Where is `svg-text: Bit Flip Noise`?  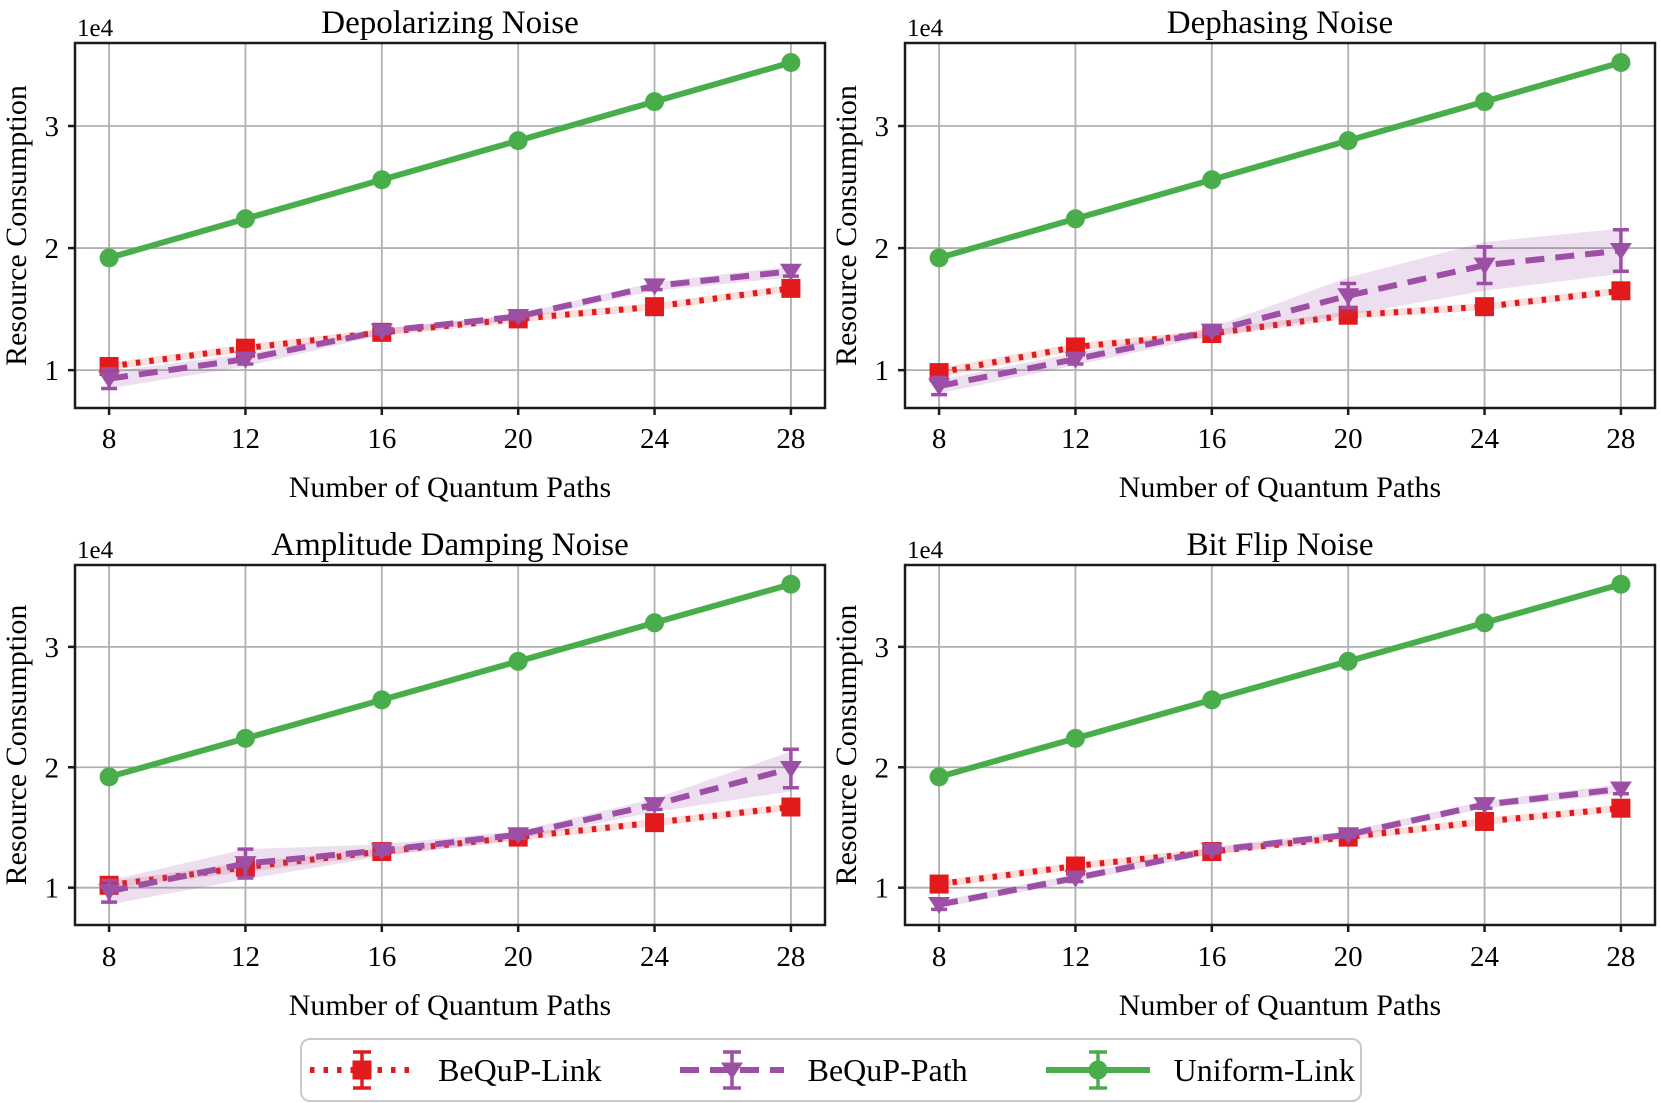
svg-text: Bit Flip Noise is located at coordinates (1279, 545).